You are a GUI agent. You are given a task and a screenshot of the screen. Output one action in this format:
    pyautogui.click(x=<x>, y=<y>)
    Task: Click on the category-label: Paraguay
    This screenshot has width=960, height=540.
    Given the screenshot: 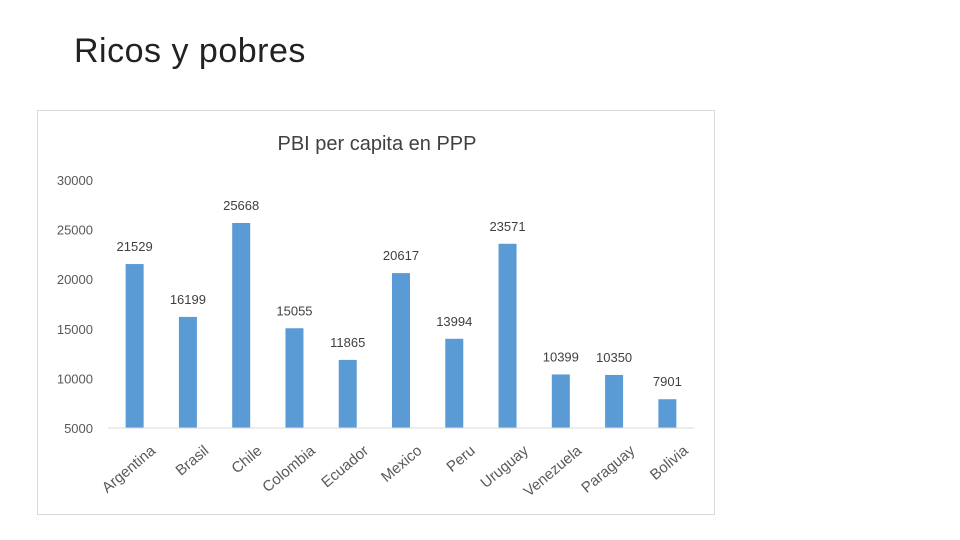 What is the action you would take?
    pyautogui.click(x=608, y=469)
    